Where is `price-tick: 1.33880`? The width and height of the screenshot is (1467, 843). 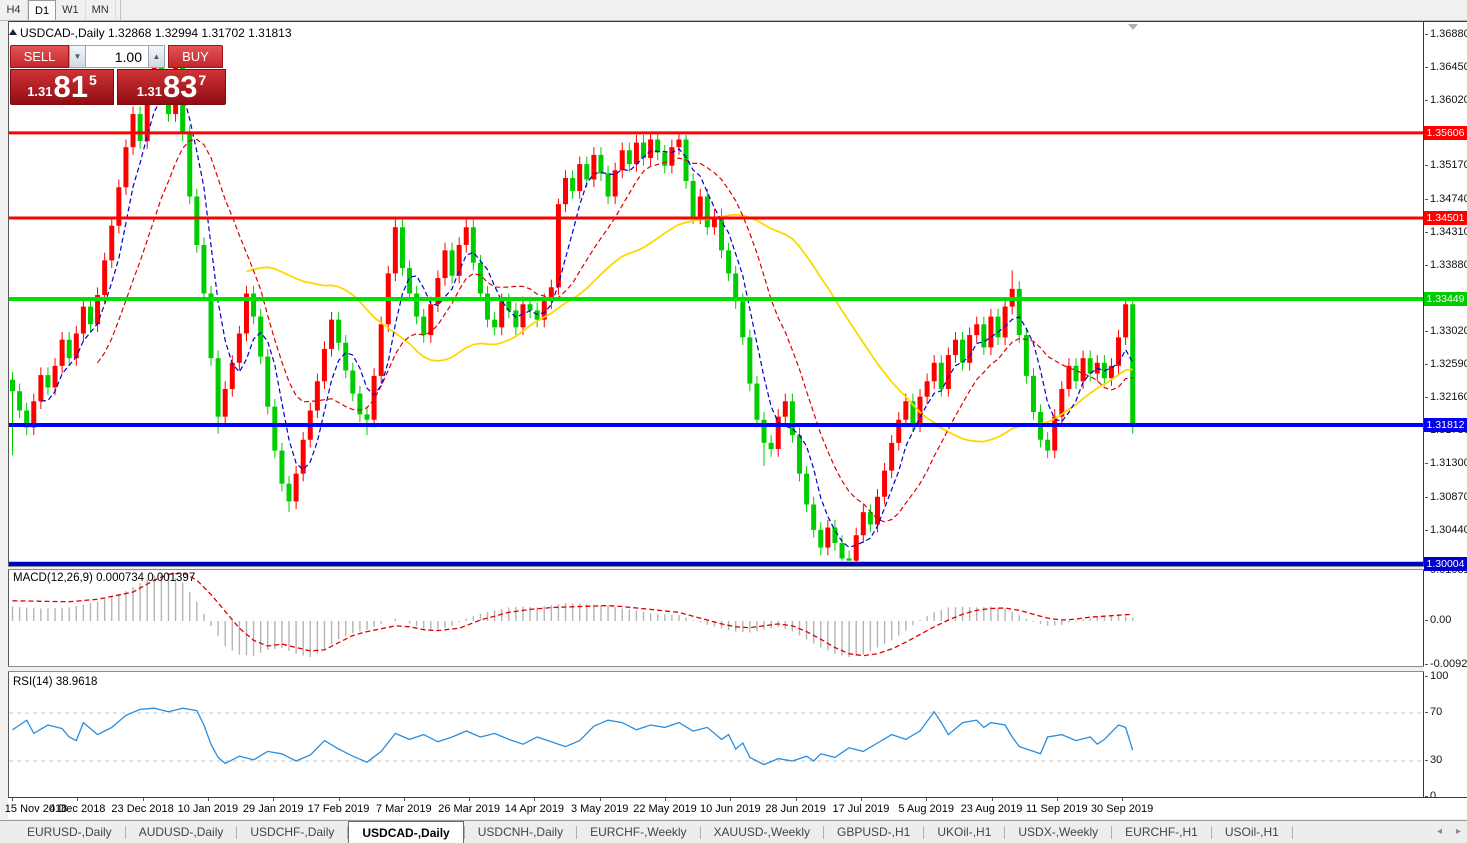 price-tick: 1.33880 is located at coordinates (1446, 265).